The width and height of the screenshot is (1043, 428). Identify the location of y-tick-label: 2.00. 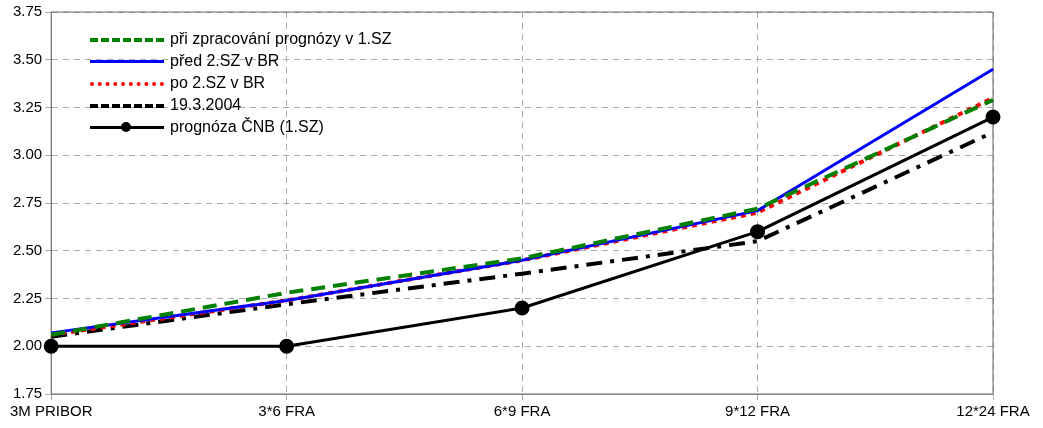
(27, 345).